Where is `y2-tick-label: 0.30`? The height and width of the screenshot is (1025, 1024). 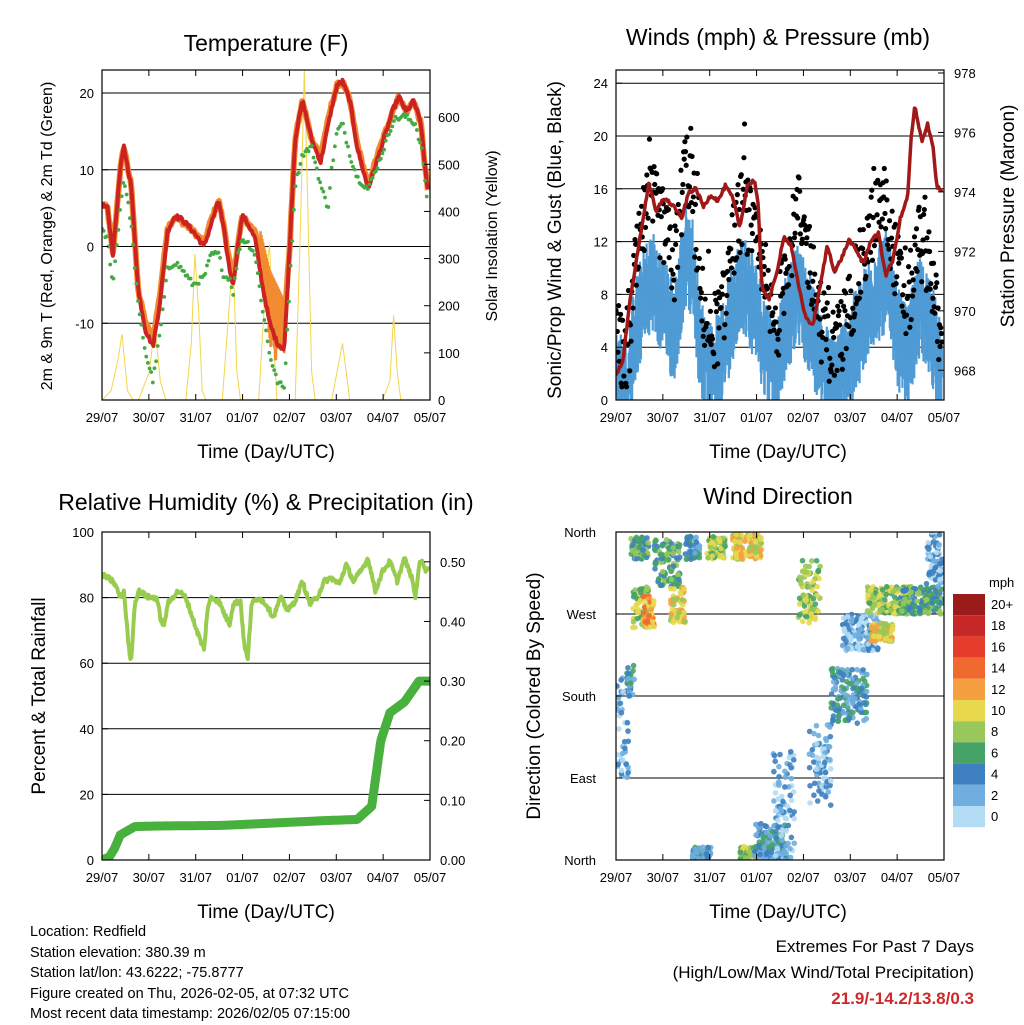
y2-tick-label: 0.30 is located at coordinates (452, 681).